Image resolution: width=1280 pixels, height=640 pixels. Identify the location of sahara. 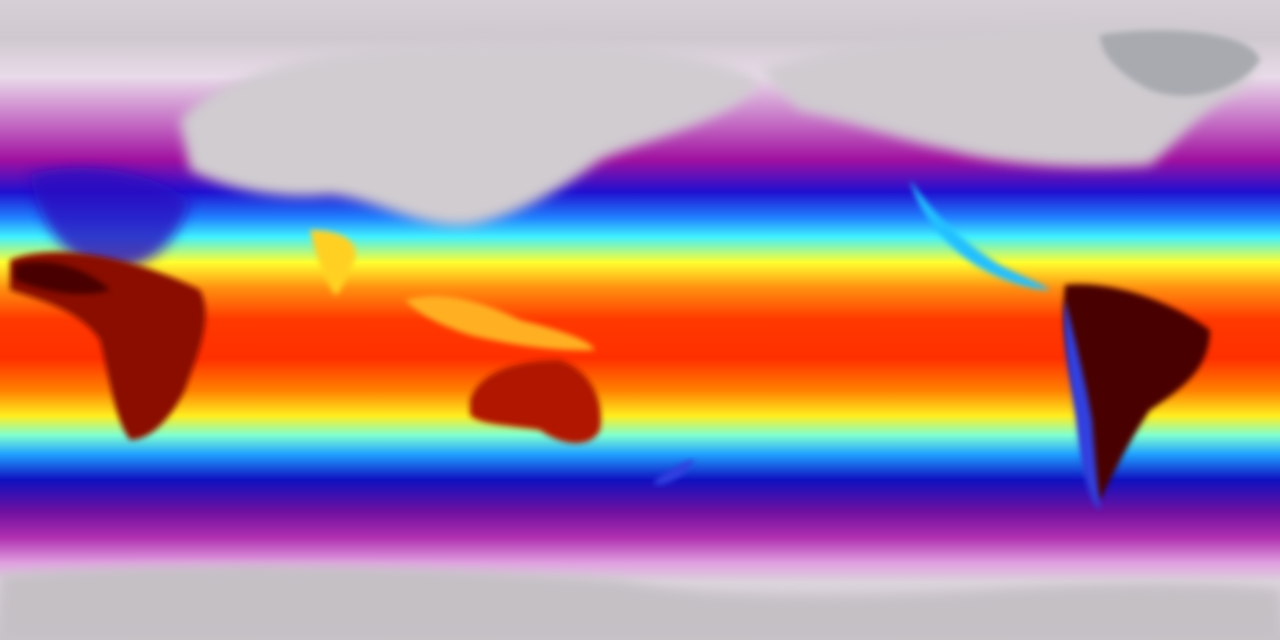
(62, 278).